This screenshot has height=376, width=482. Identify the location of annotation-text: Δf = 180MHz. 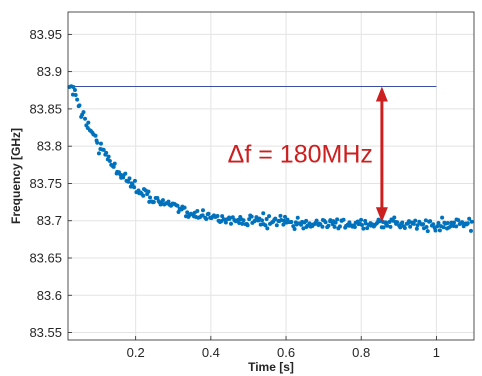
(300, 154).